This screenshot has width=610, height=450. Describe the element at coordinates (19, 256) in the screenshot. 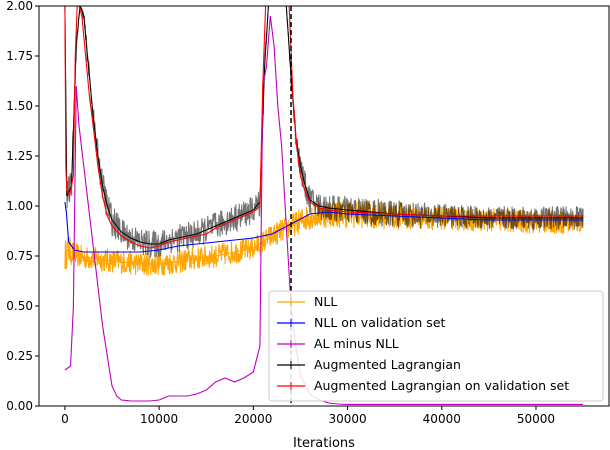

I see `y-tick-label: 0.75` at that location.